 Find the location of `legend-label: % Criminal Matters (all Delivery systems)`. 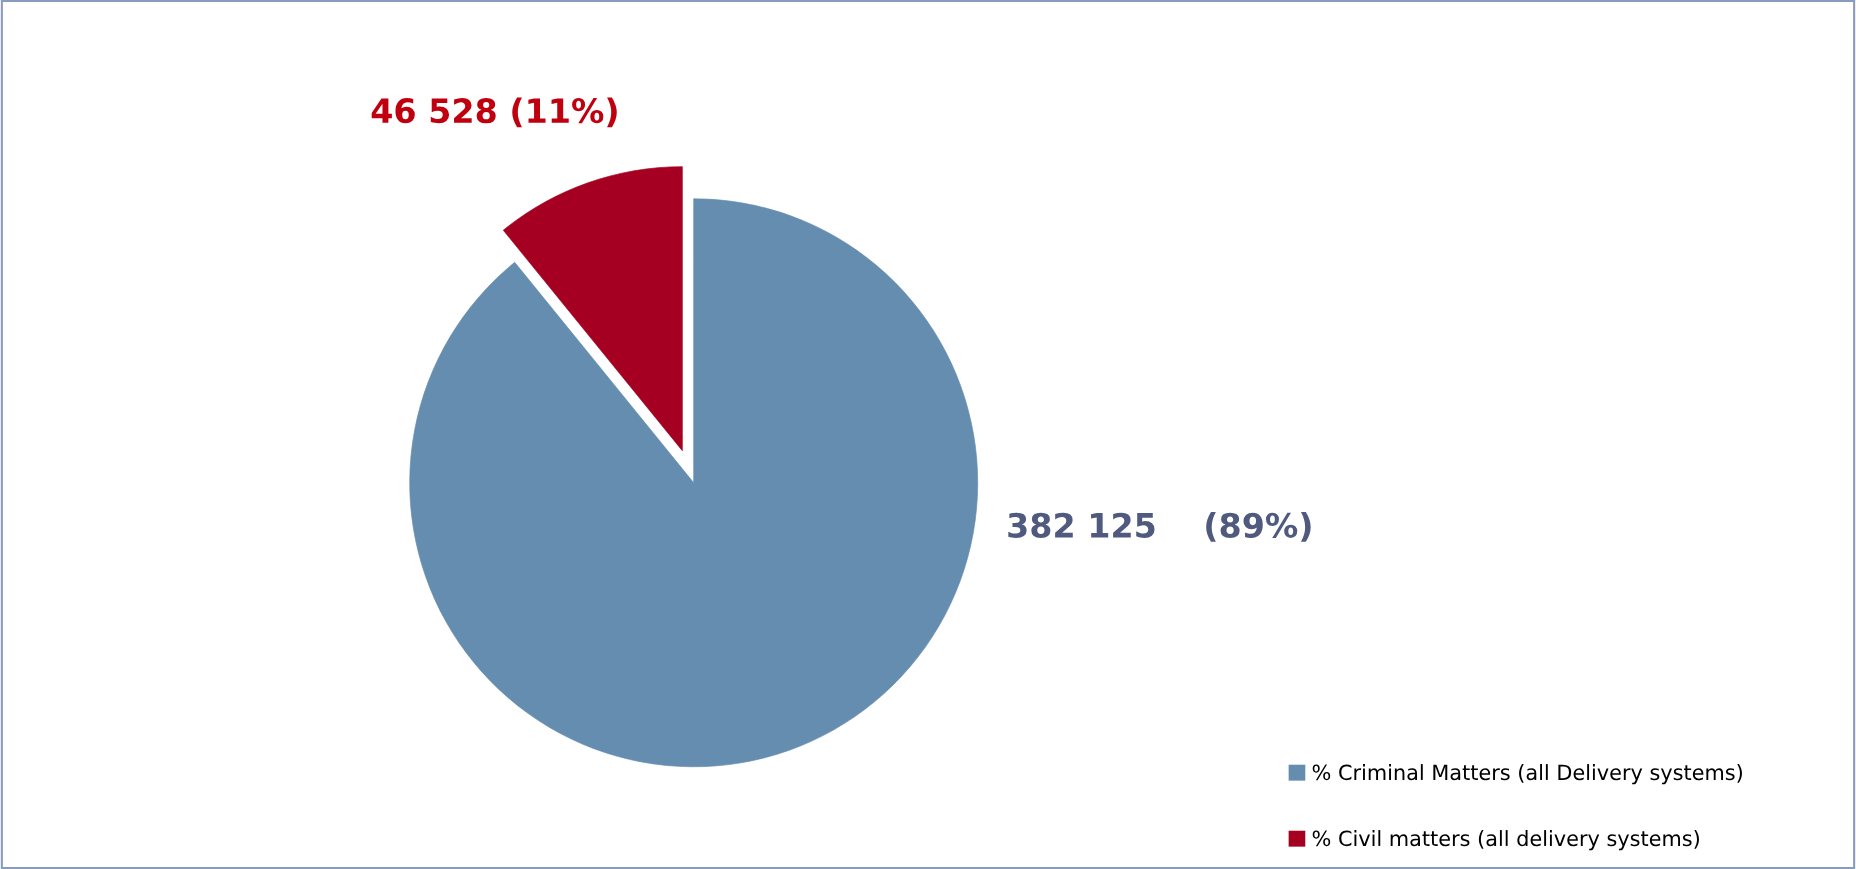

legend-label: % Criminal Matters (all Delivery systems) is located at coordinates (1527, 774).